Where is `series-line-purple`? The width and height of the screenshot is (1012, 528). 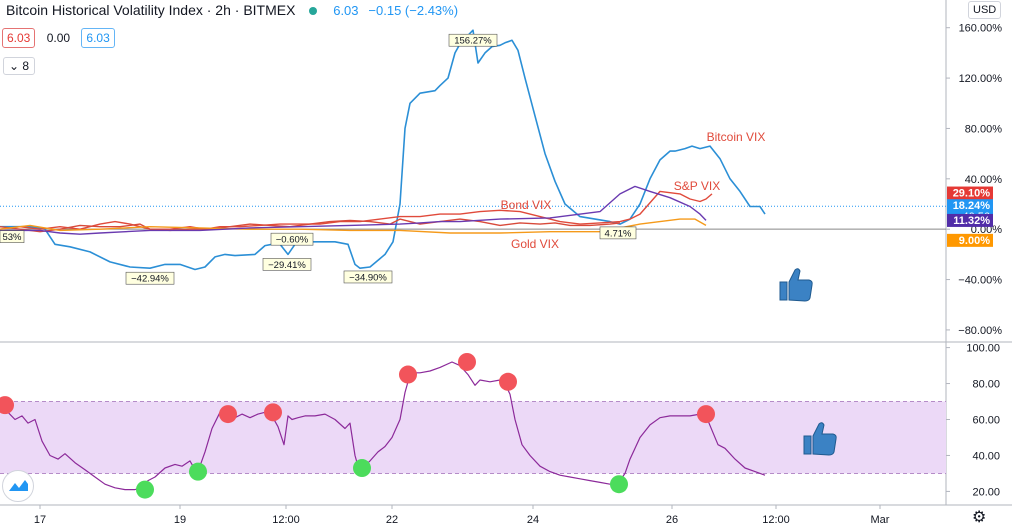
series-line-purple is located at coordinates (353, 210).